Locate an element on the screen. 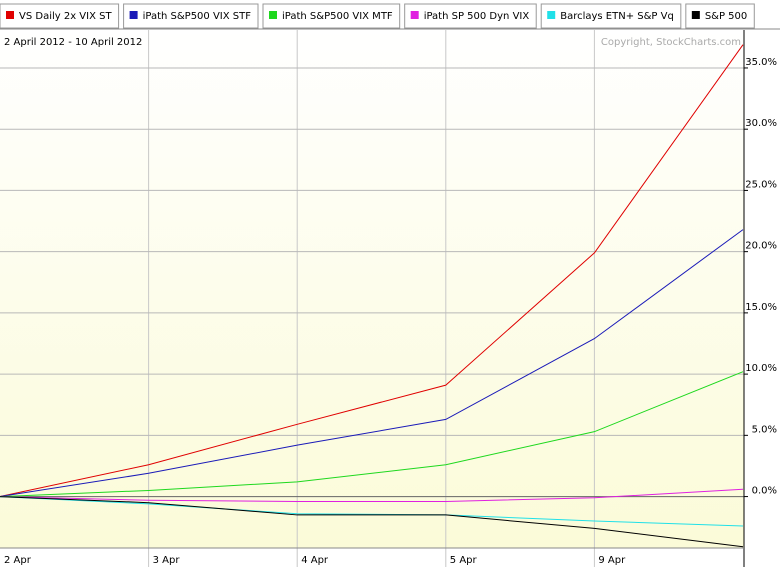 The height and width of the screenshot is (571, 780). copyright: Copyright, StockCharts.com is located at coordinates (671, 42).